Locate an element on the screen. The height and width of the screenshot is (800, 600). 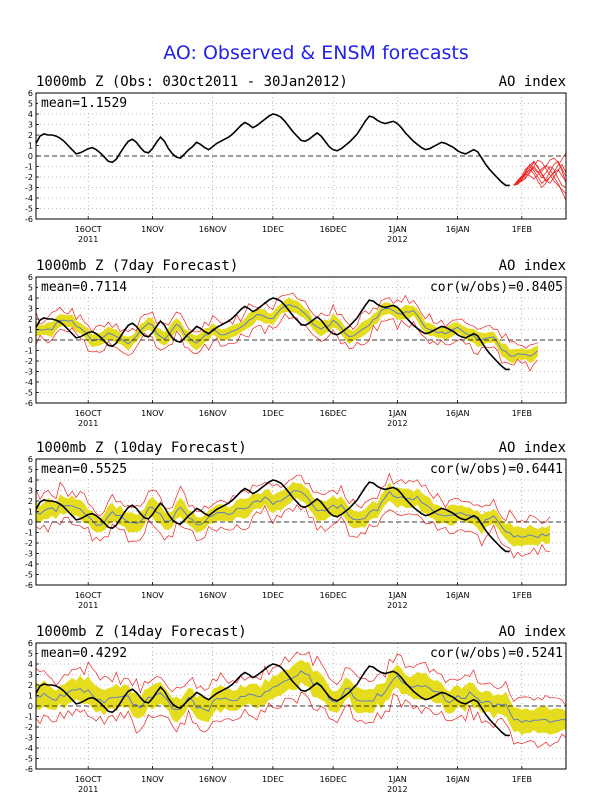
mean-label: mean=1.1529 is located at coordinates (84, 103).